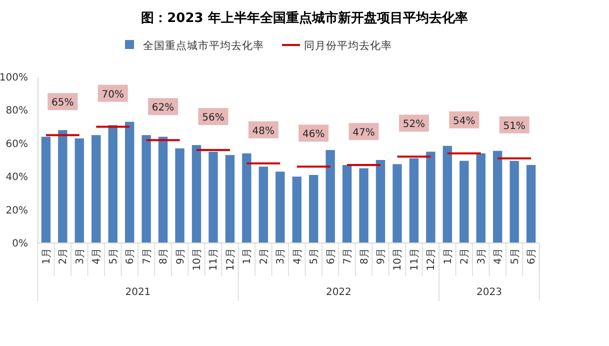 The width and height of the screenshot is (609, 346). What do you see at coordinates (363, 132) in the screenshot?
I see `data-label: 47%` at bounding box center [363, 132].